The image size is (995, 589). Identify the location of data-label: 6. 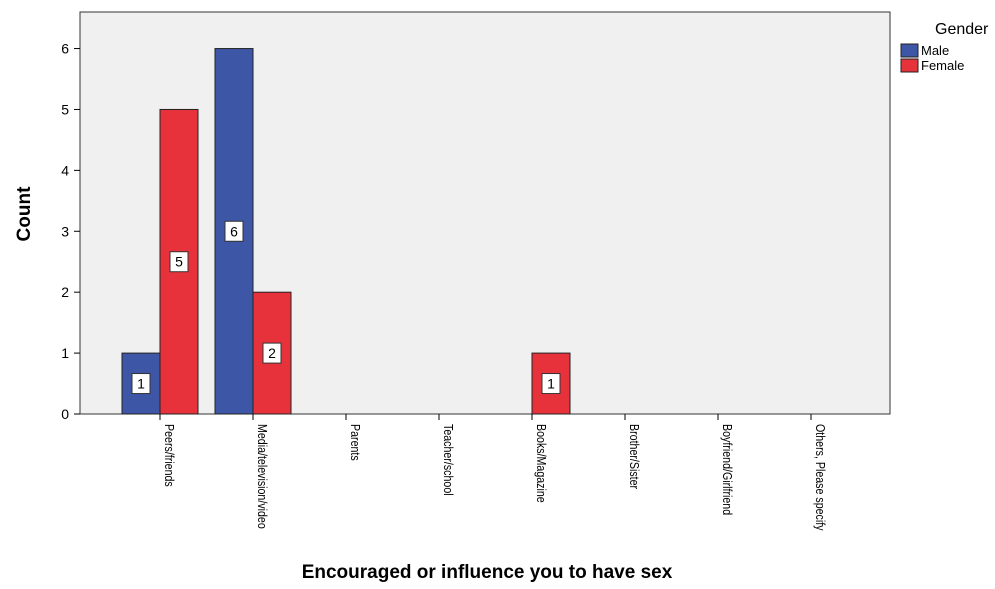
(234, 231).